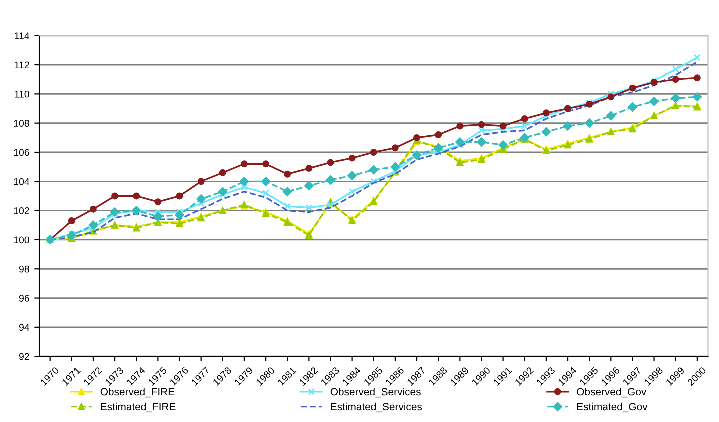 Image resolution: width=719 pixels, height=422 pixels. What do you see at coordinates (22, 36) in the screenshot?
I see `y-tick-label: 114` at bounding box center [22, 36].